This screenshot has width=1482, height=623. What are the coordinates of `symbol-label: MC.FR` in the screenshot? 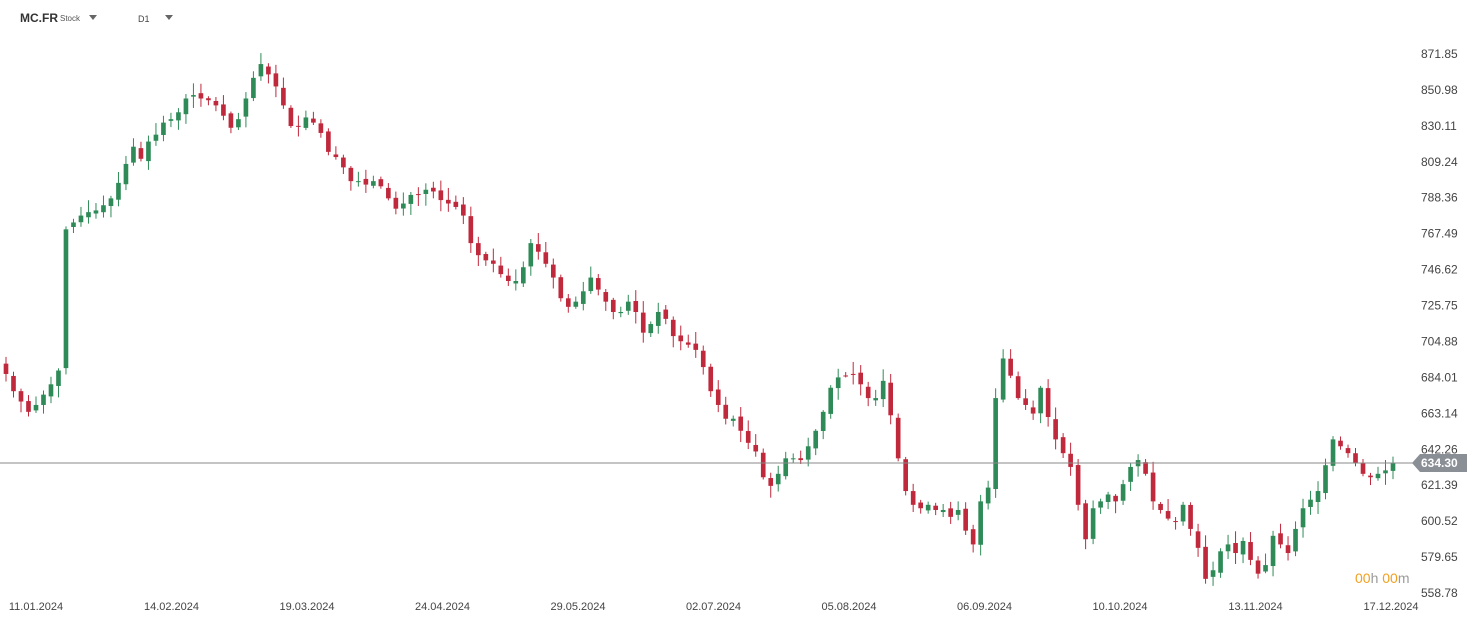 It's located at (39, 18).